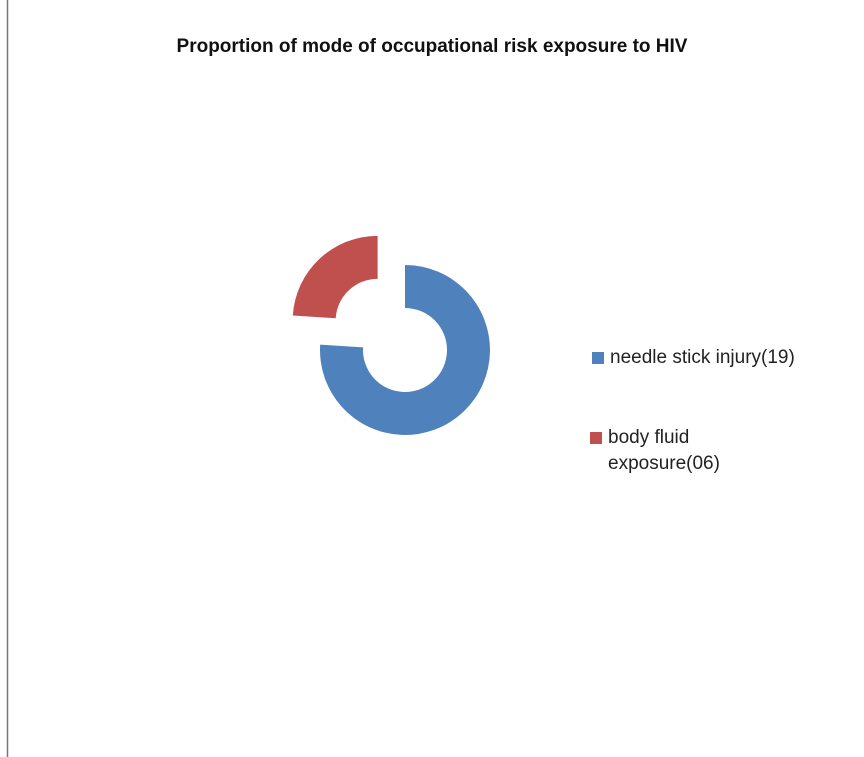  I want to click on legend-label: needle stick injury(19), so click(702, 357).